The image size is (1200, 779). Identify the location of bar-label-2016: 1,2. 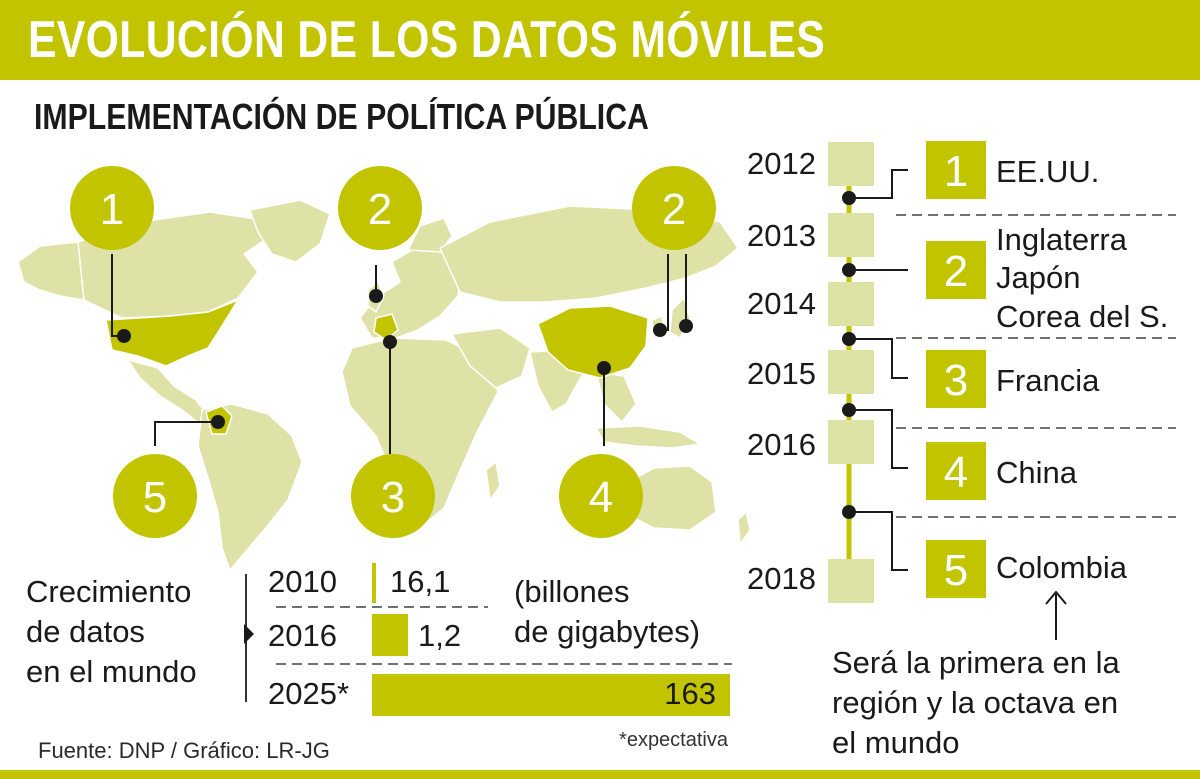
(439, 635).